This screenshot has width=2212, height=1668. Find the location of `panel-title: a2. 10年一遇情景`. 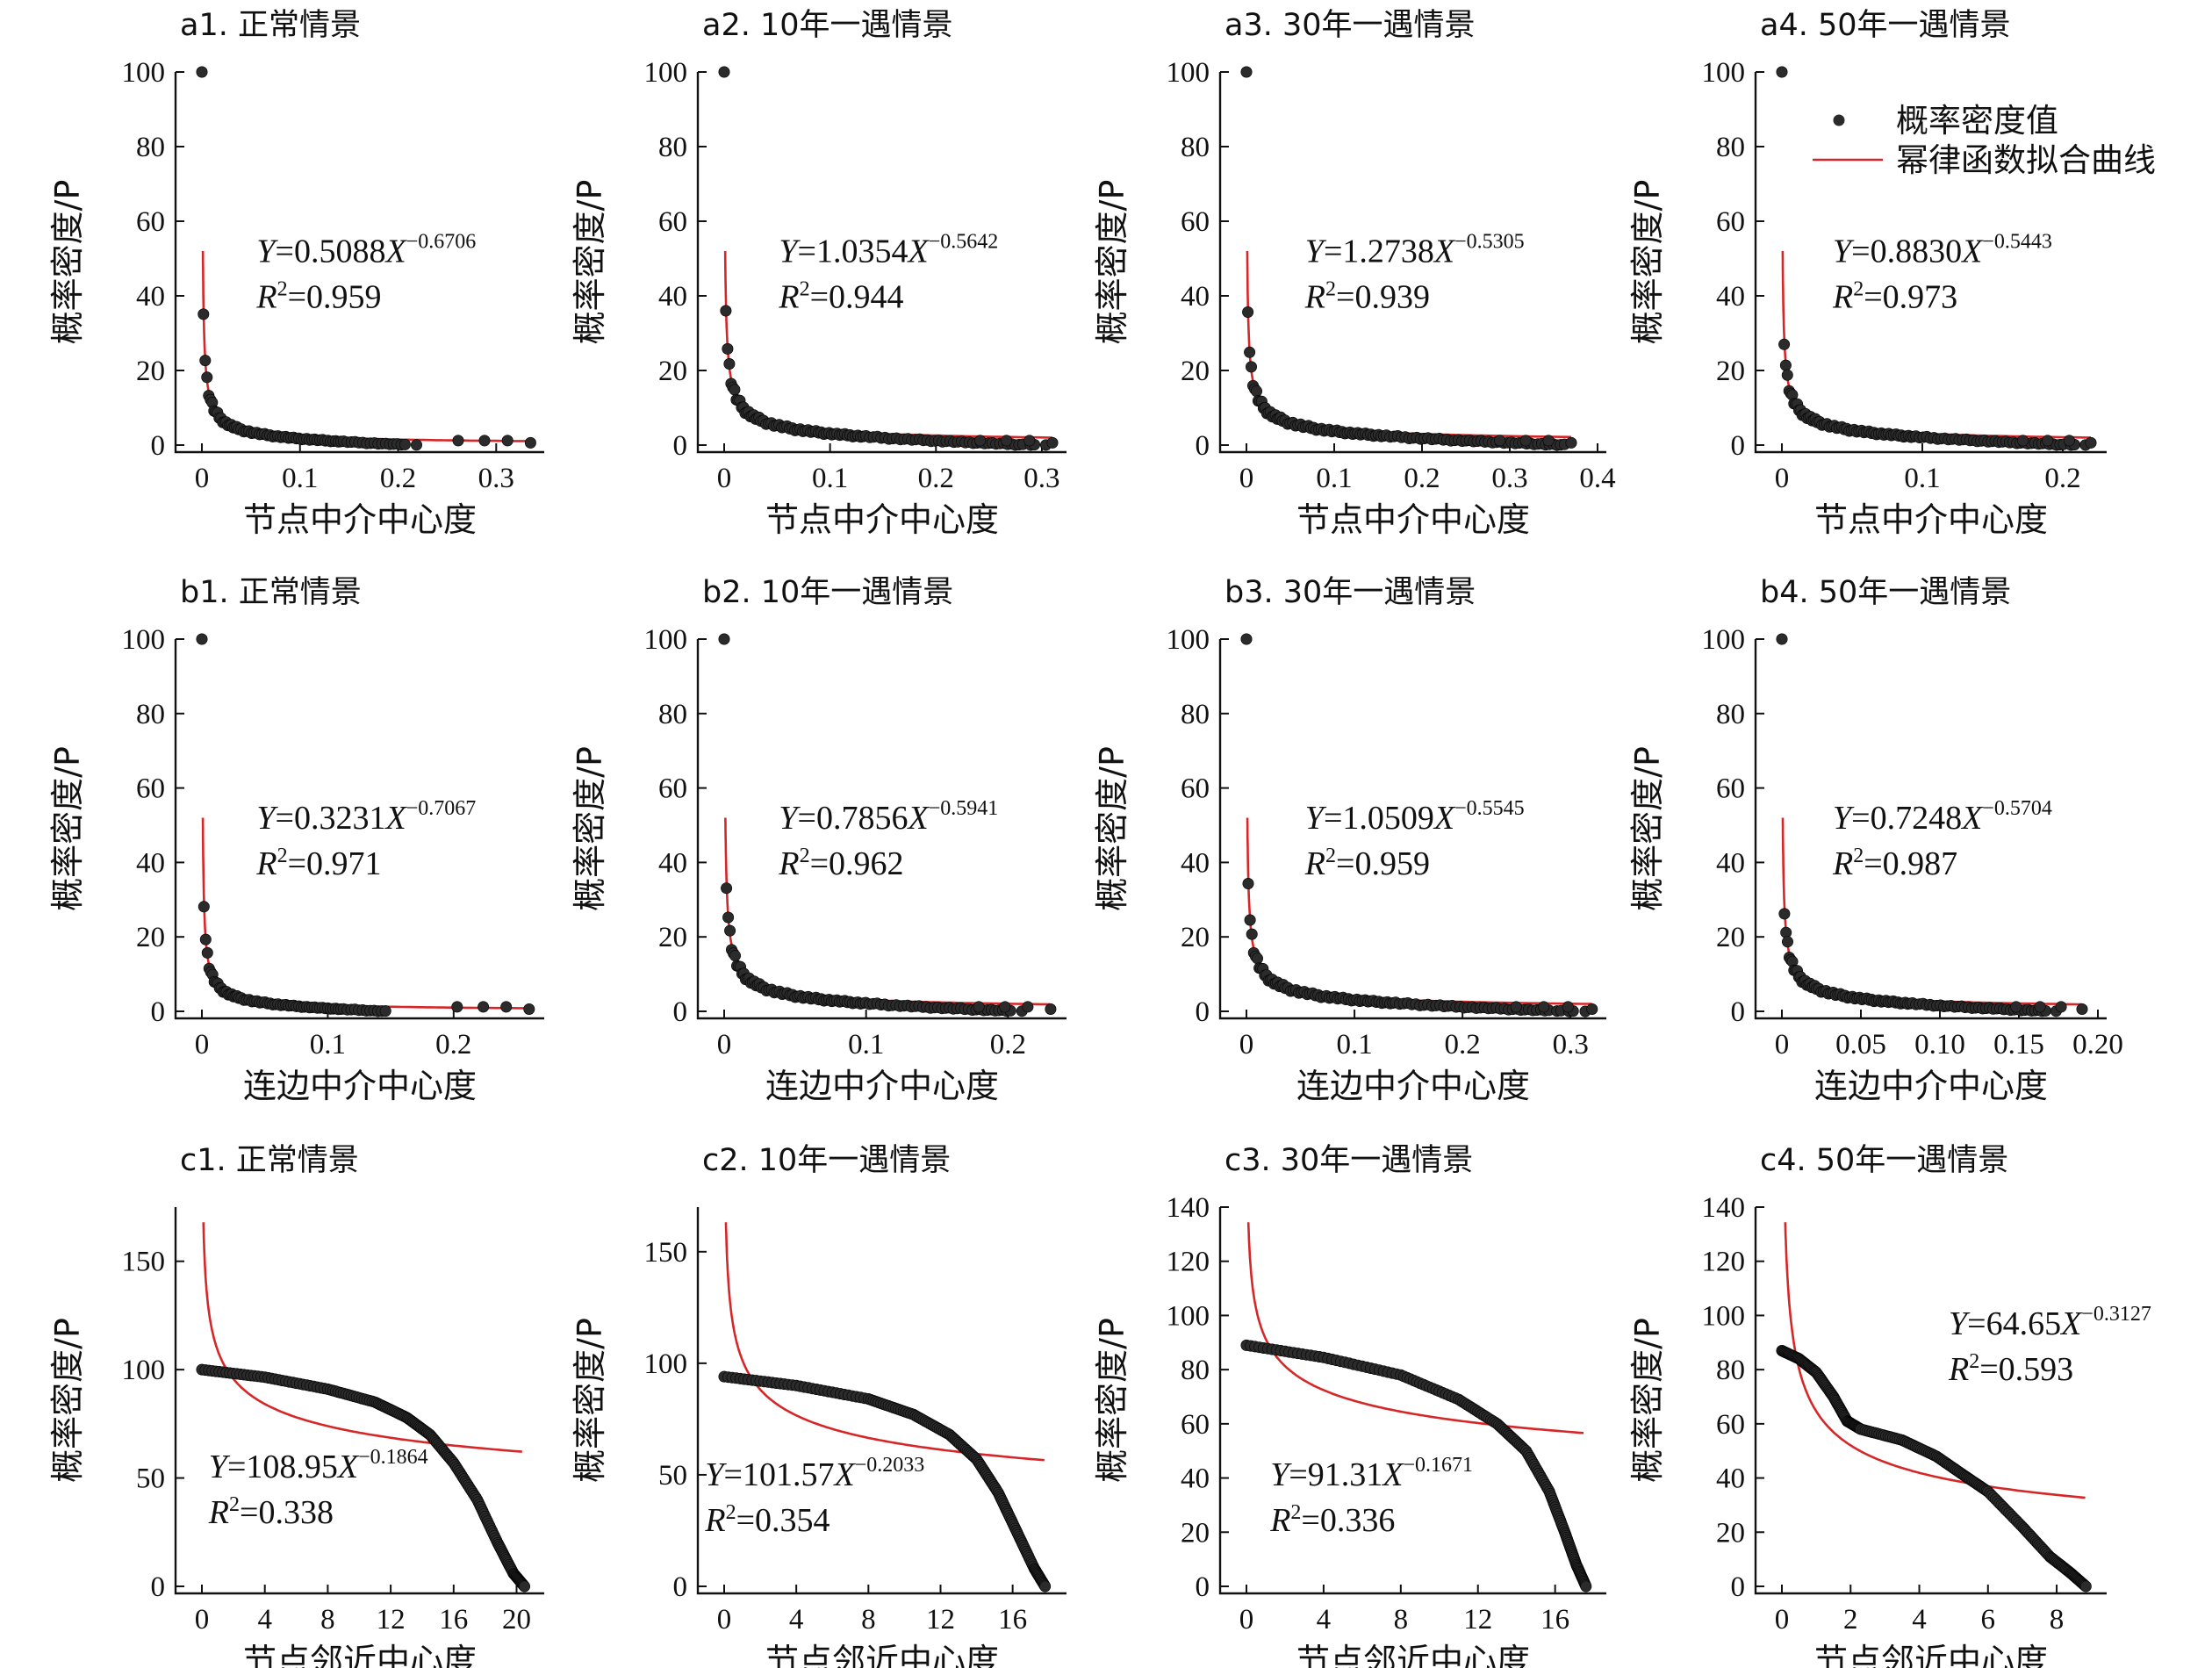

panel-title: a2. 10年一遇情景 is located at coordinates (827, 25).